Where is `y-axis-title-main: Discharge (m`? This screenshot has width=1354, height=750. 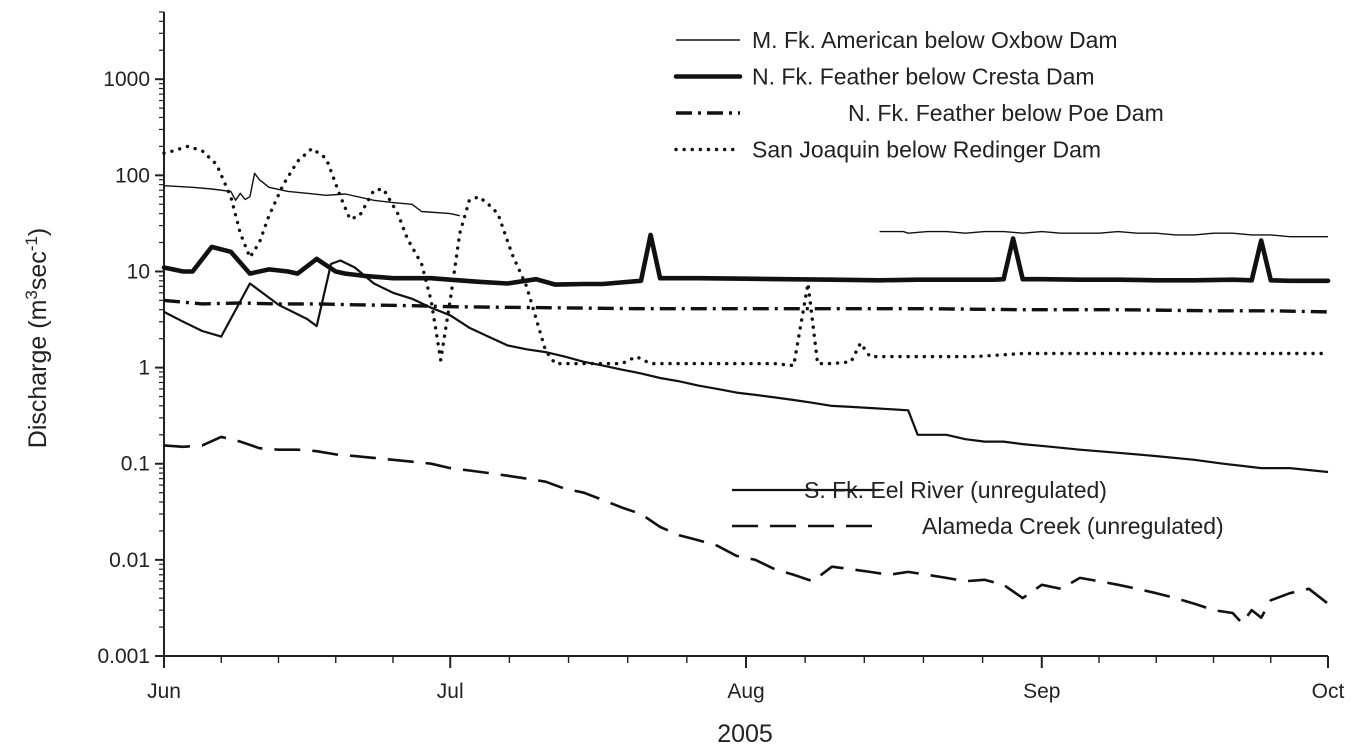
y-axis-title-main: Discharge (m is located at coordinates (38, 374).